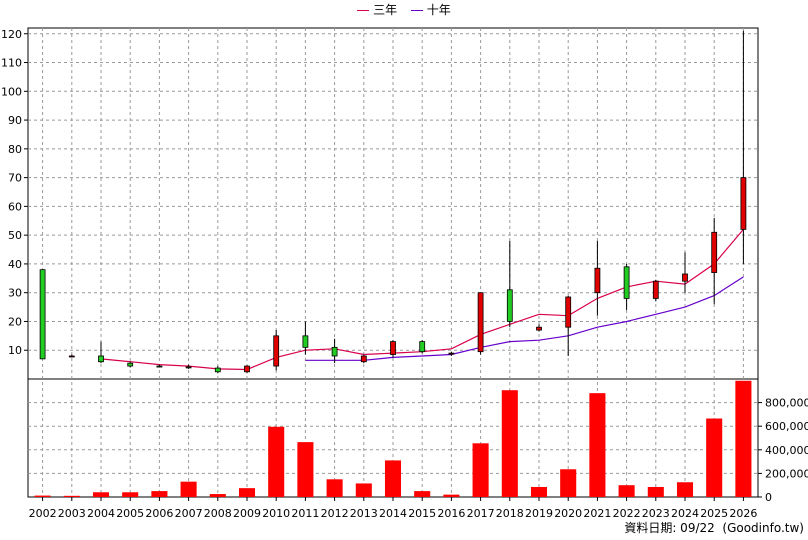 The height and width of the screenshot is (540, 808). Describe the element at coordinates (627, 513) in the screenshot. I see `x-axis-tick-label: 2022` at that location.